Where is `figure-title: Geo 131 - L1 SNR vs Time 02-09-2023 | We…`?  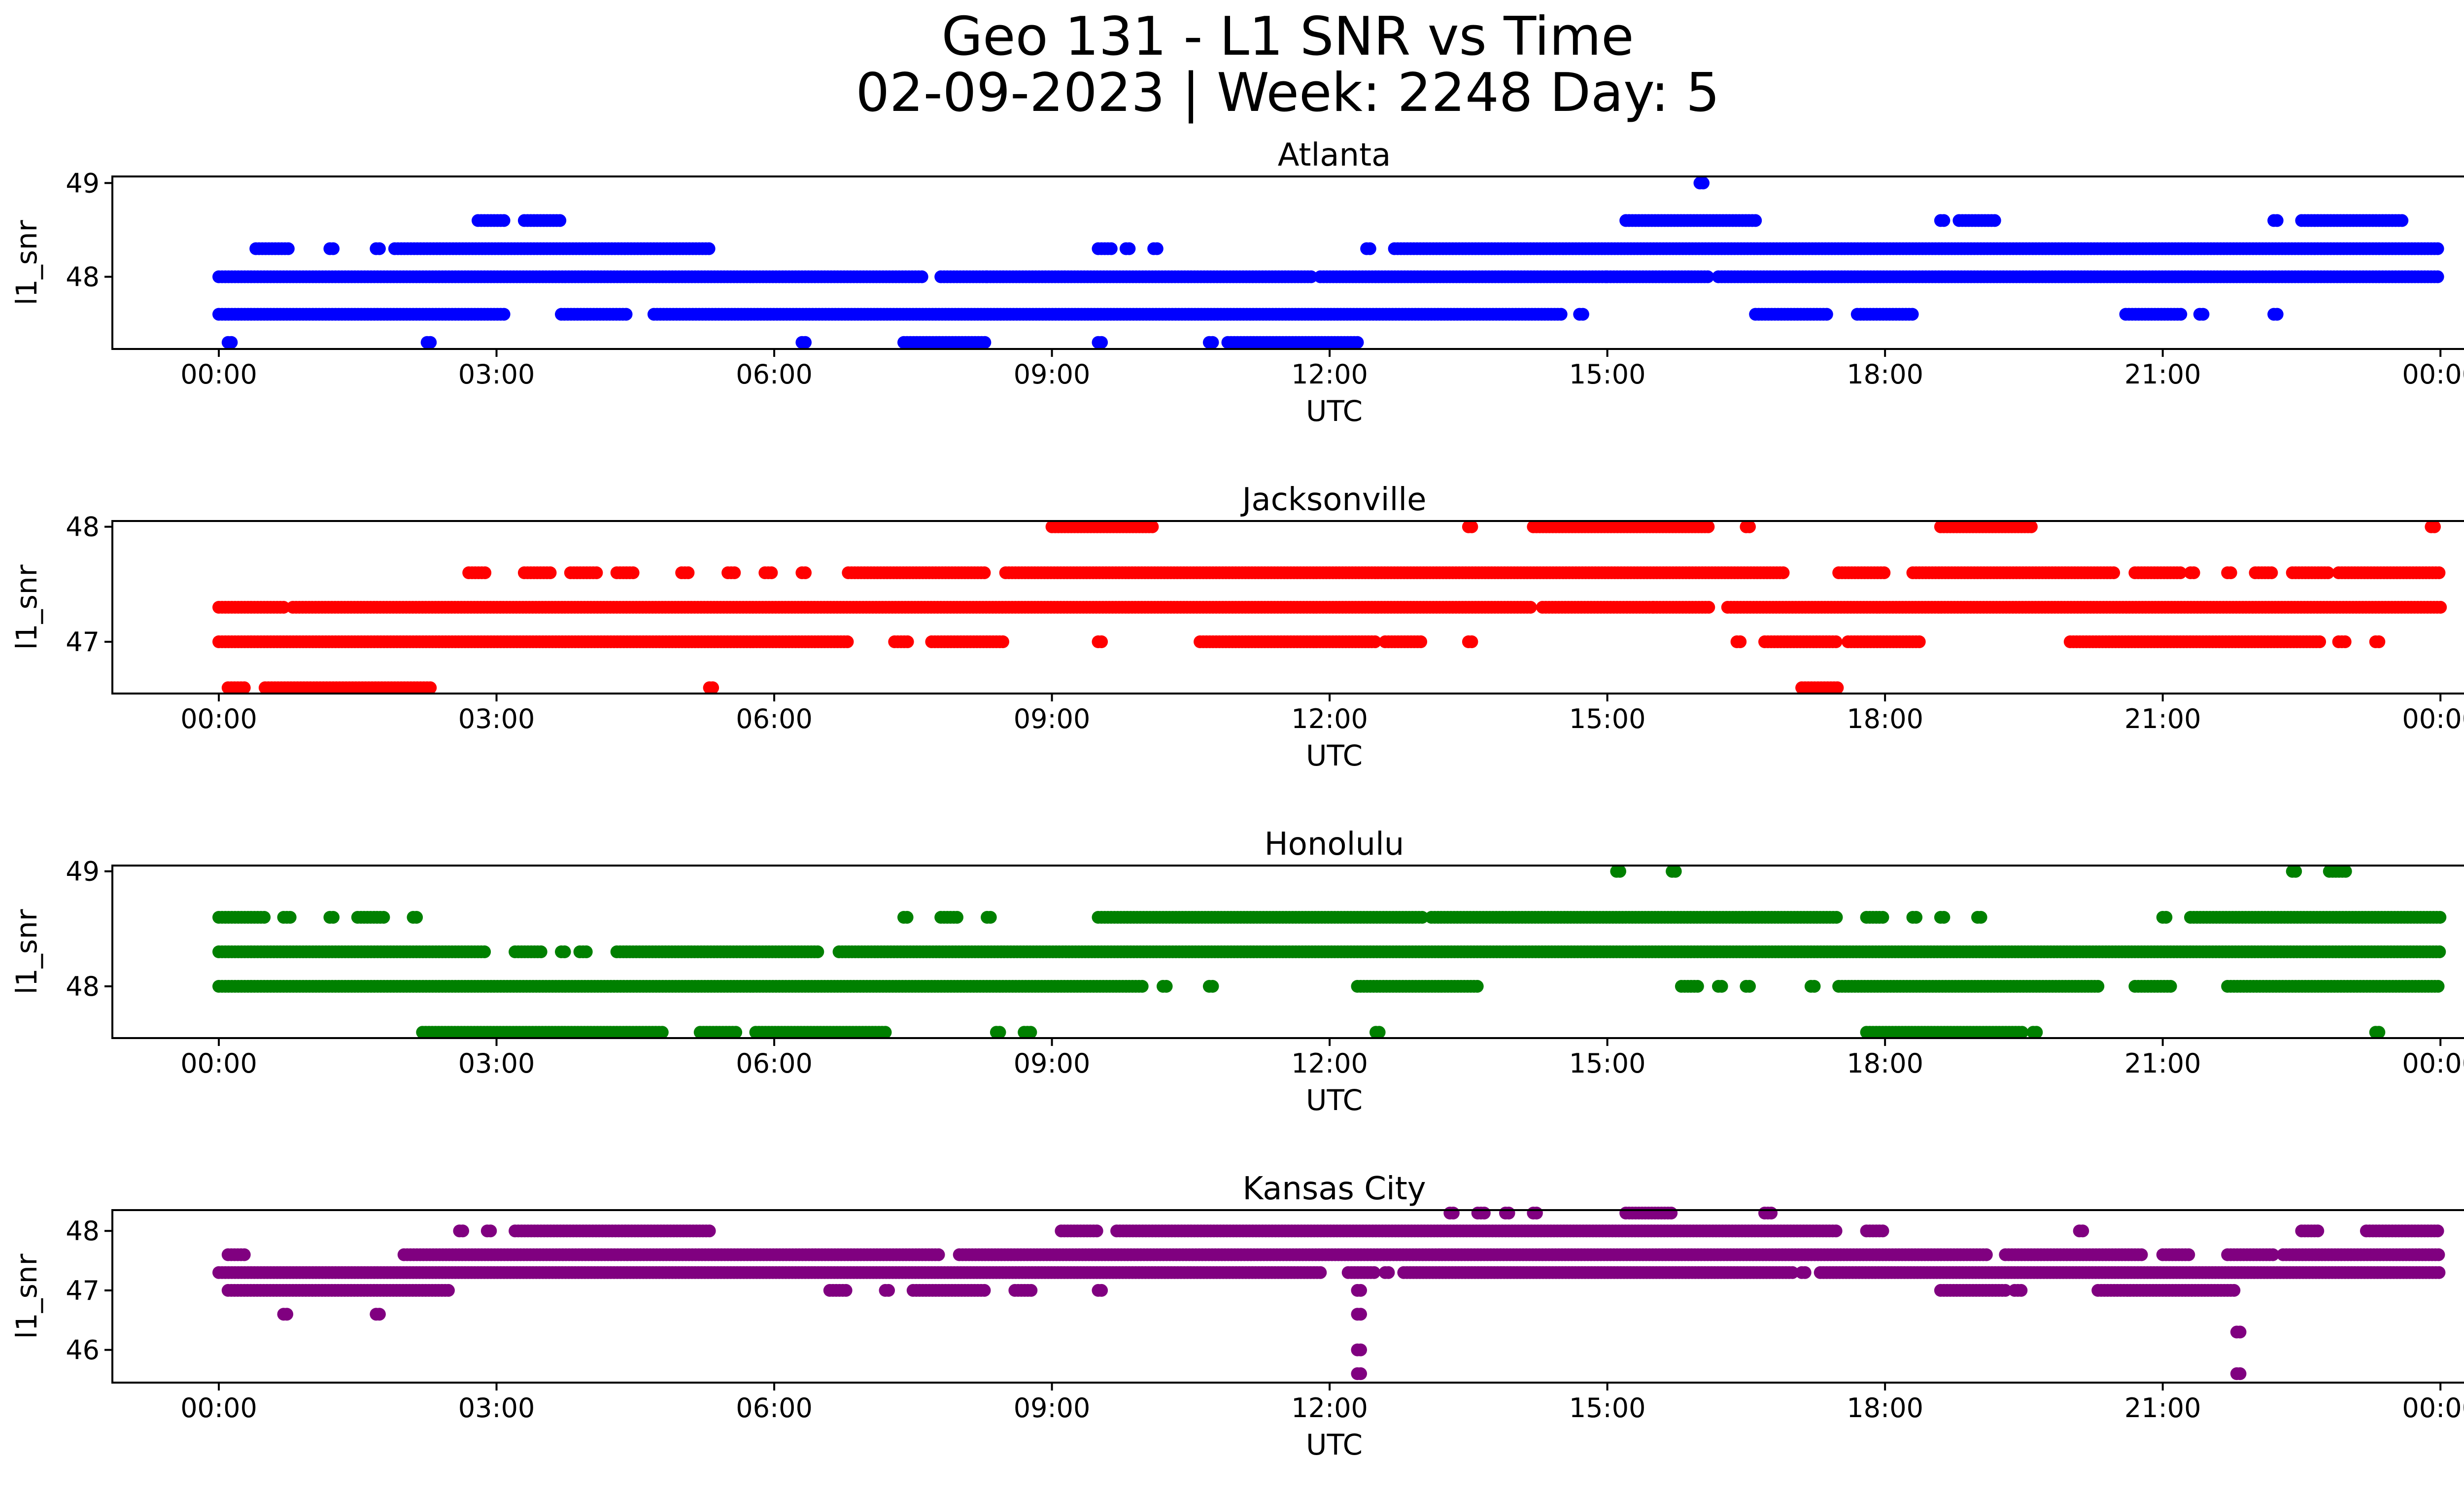 figure-title: Geo 131 - L1 SNR vs Time 02-09-2023 | We… is located at coordinates (1232, 65).